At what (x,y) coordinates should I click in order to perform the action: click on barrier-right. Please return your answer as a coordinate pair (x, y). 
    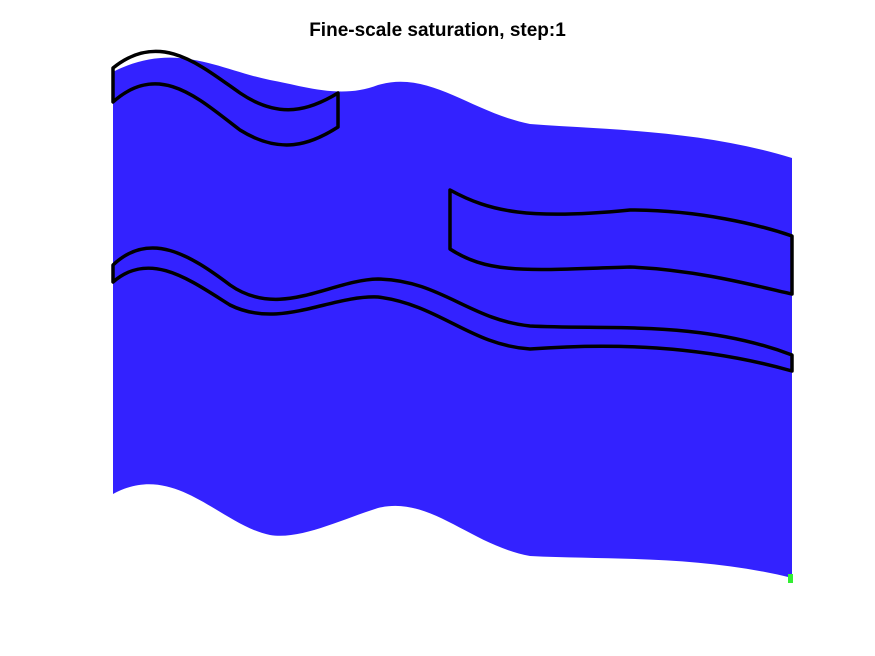
    Looking at the image, I should click on (621, 242).